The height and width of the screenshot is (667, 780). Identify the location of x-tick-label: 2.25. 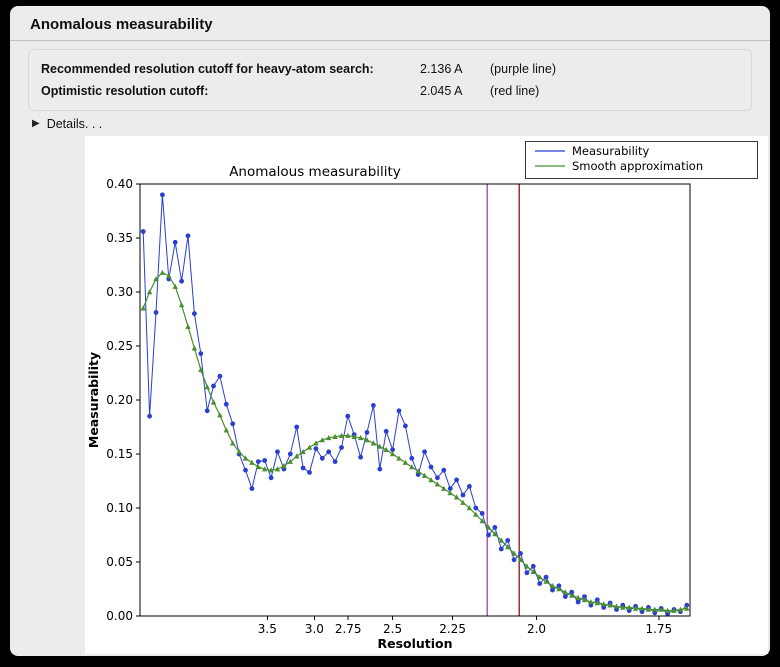
(452, 629).